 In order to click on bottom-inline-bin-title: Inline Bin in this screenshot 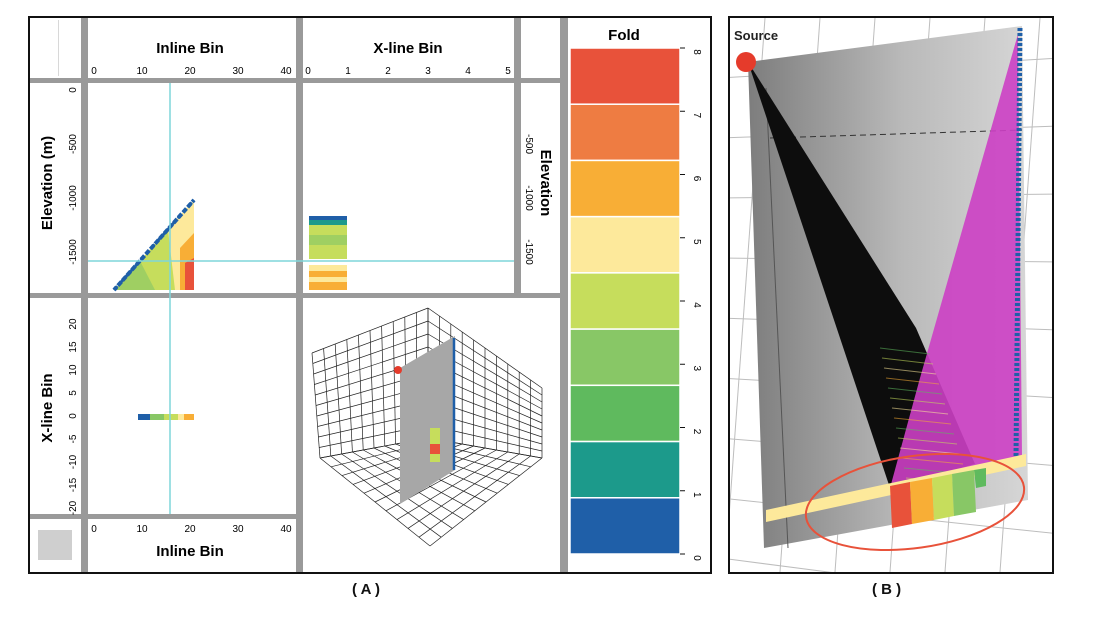, I will do `click(190, 551)`.